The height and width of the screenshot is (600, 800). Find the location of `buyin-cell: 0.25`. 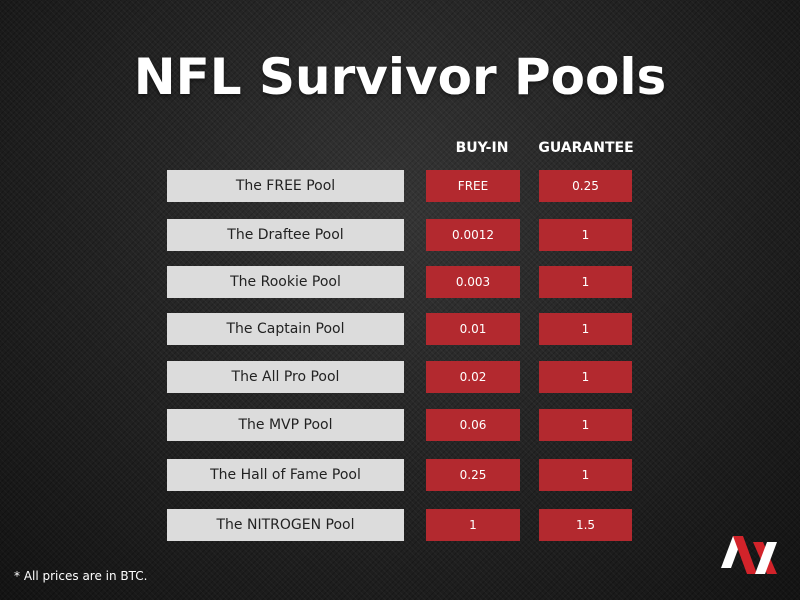

buyin-cell: 0.25 is located at coordinates (473, 475).